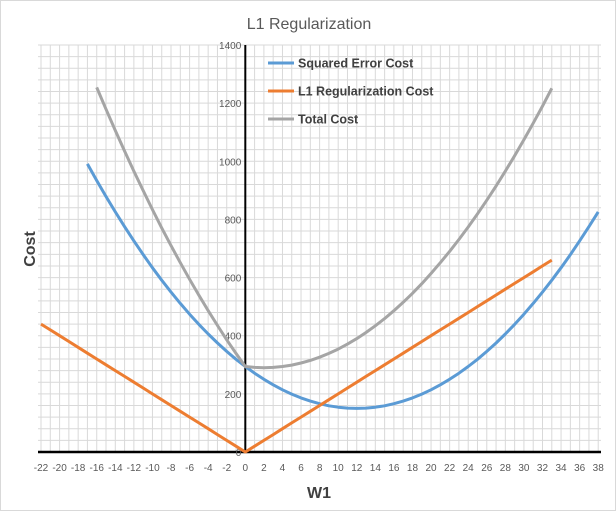  What do you see at coordinates (319, 493) in the screenshot?
I see `x-axis-label: W1` at bounding box center [319, 493].